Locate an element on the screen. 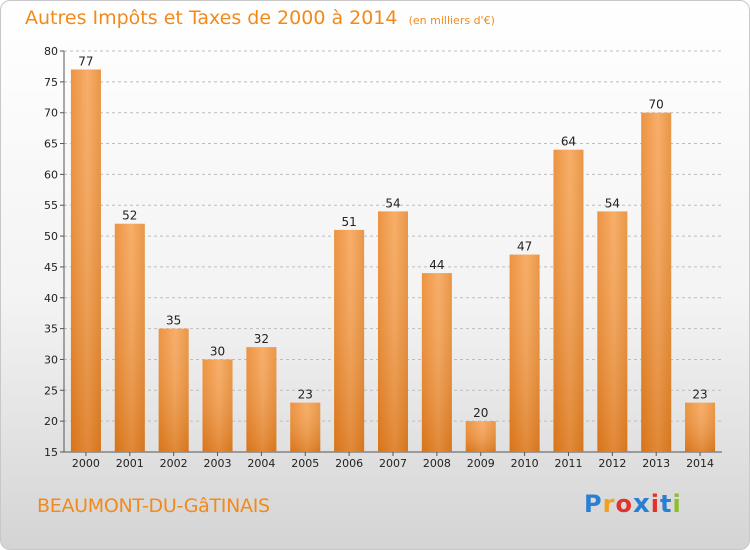 The image size is (750, 550). value-label-2013: 70 is located at coordinates (656, 105).